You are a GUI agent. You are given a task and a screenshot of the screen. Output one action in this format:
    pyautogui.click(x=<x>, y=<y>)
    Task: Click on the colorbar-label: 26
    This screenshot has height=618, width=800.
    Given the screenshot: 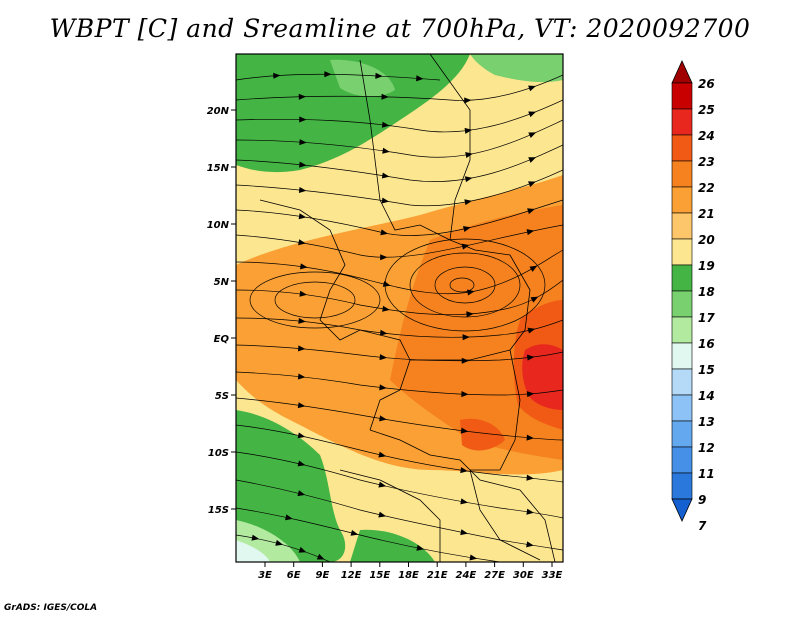 What is the action you would take?
    pyautogui.click(x=706, y=84)
    